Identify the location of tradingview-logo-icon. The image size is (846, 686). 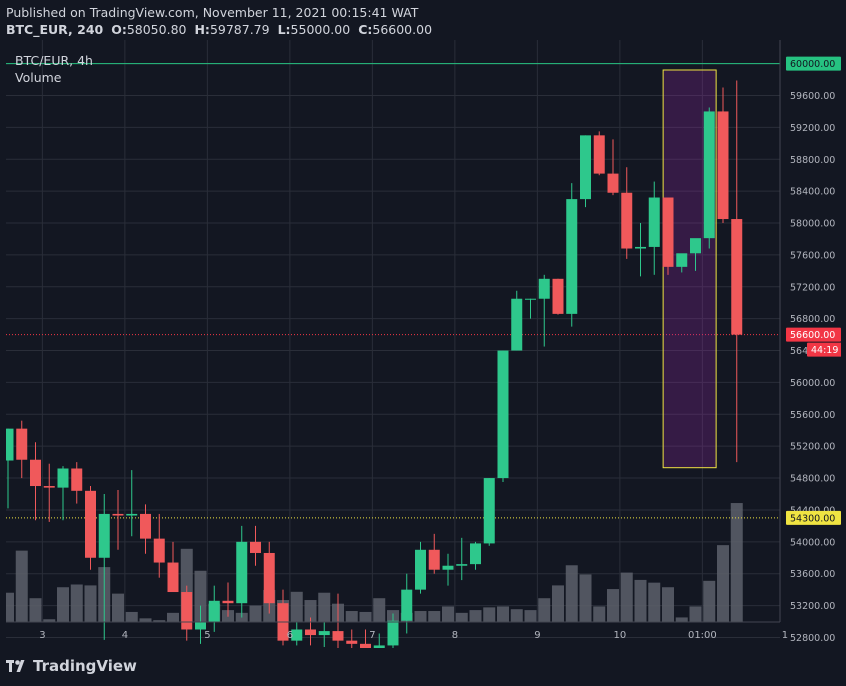
(15, 666).